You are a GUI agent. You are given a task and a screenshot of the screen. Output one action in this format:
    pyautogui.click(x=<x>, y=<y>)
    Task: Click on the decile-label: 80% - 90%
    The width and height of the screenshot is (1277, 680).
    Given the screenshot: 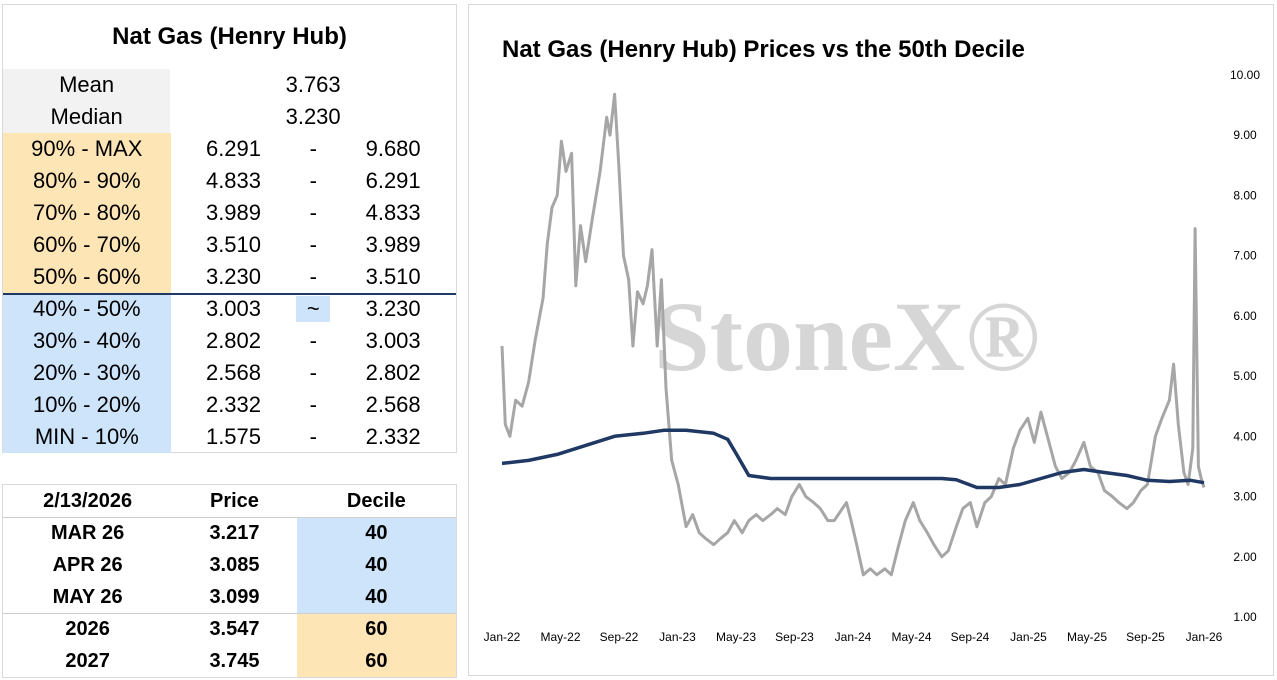 What is the action you would take?
    pyautogui.click(x=87, y=181)
    